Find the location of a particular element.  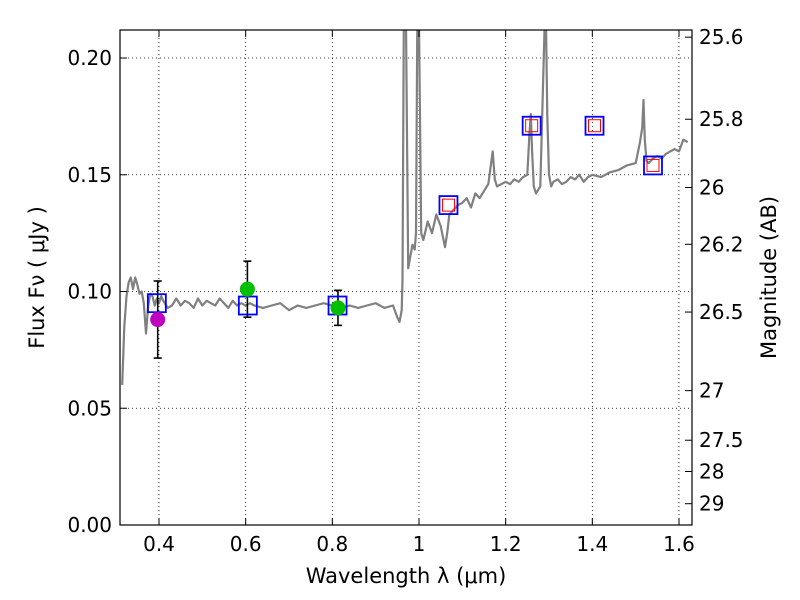

y-axis-ticks: 0.00 0.05 0.10 0.15 0.20 is located at coordinates (97, 291).